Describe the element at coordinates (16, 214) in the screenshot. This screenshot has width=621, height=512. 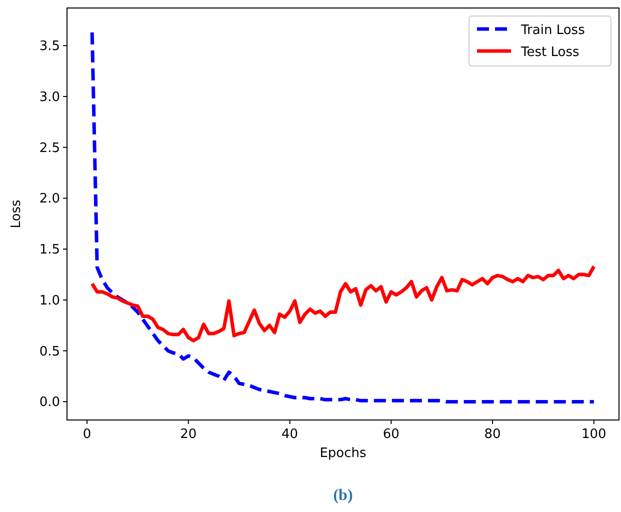
I see `y-axis-title: Loss` at that location.